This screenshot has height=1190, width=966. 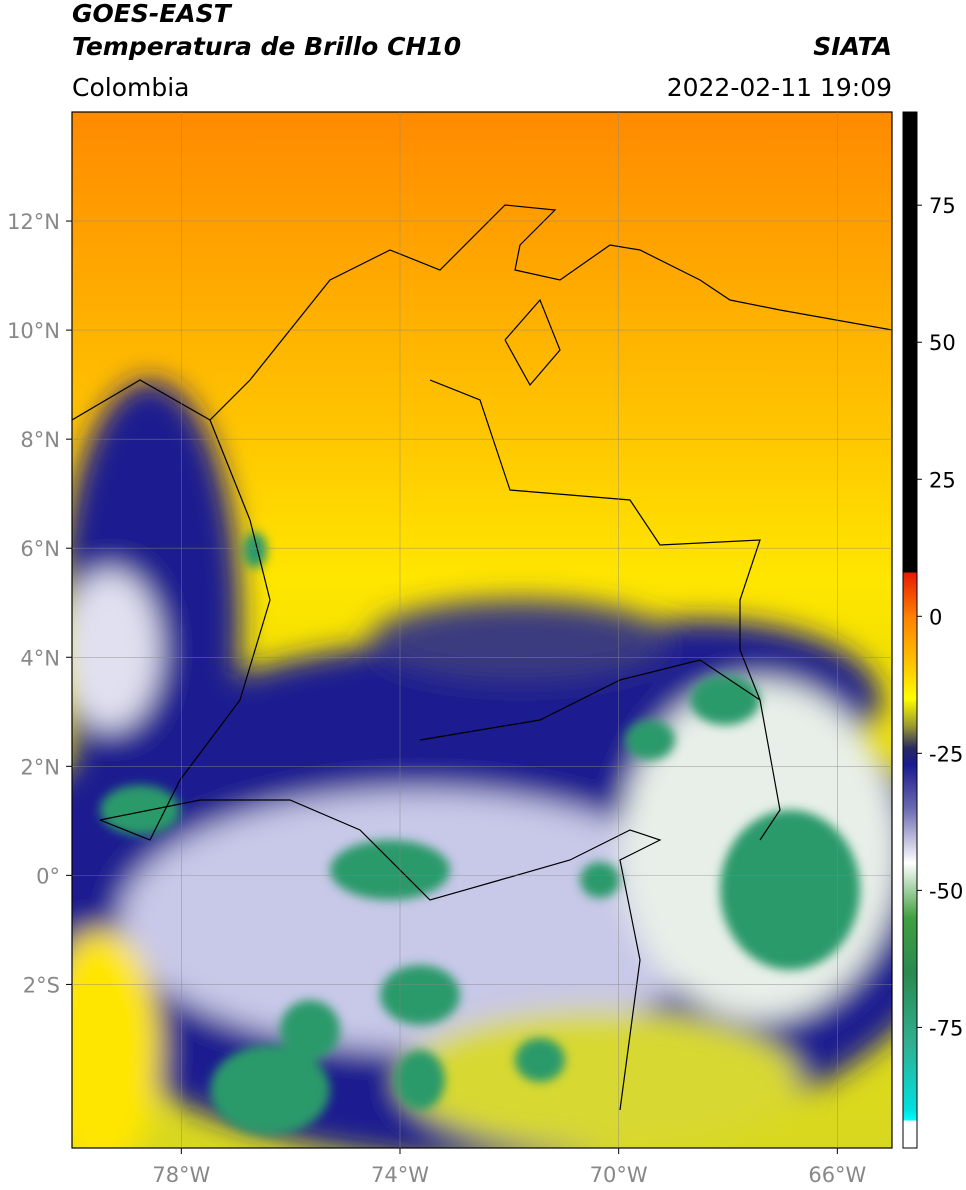 I want to click on colorbar-tick-label: 25, so click(x=942, y=480).